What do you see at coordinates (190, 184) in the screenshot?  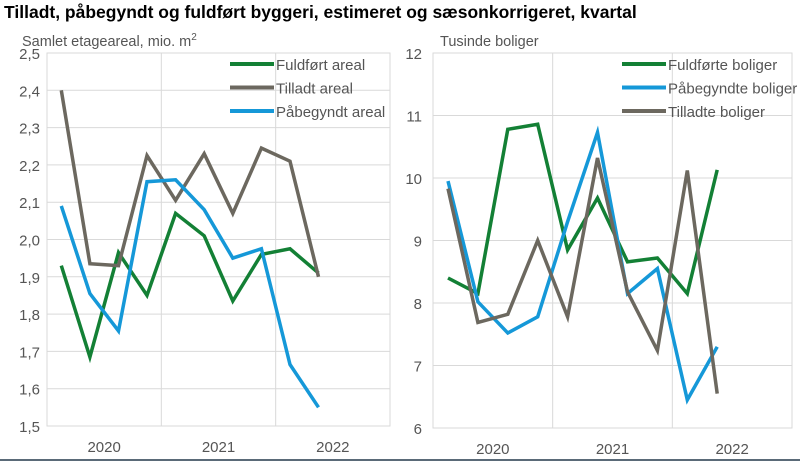 I see `series-line-tilladt-areal` at bounding box center [190, 184].